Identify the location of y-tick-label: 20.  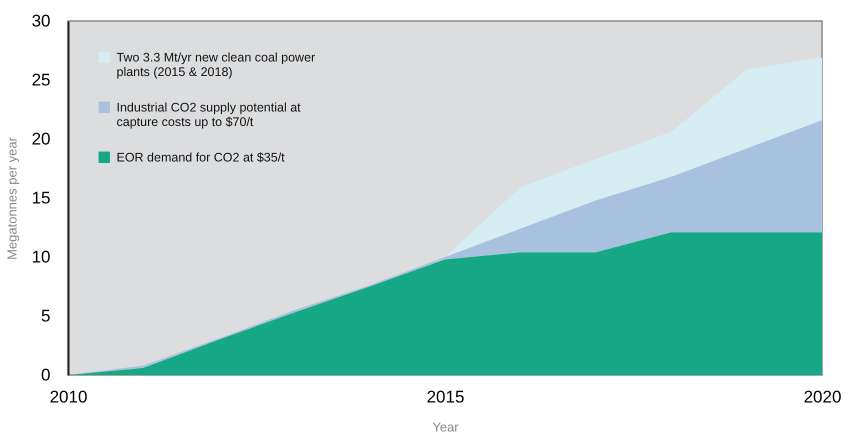
(41, 139).